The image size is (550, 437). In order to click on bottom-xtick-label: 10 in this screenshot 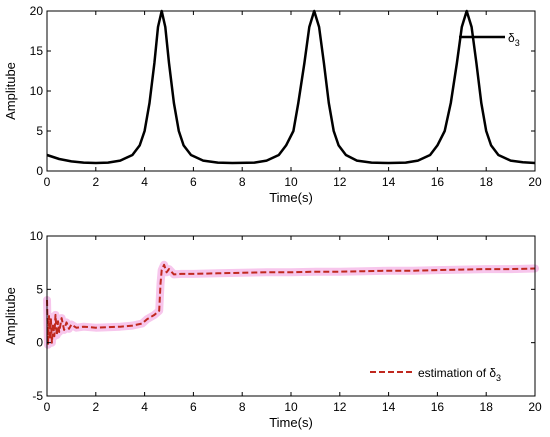, I will do `click(291, 407)`.